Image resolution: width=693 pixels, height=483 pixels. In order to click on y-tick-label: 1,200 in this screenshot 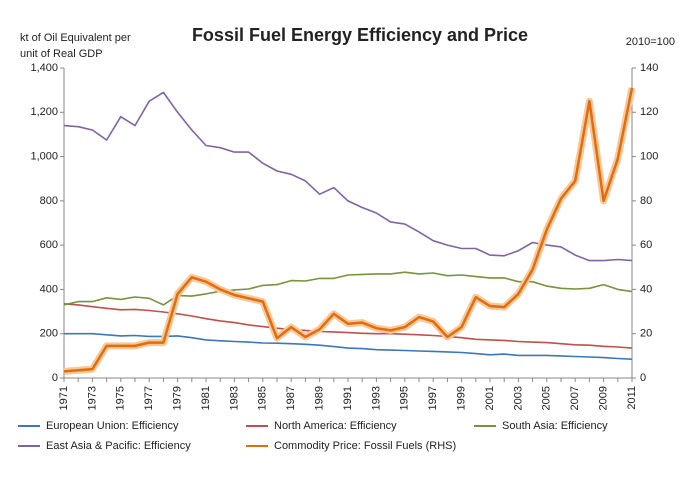, I will do `click(44, 112)`.